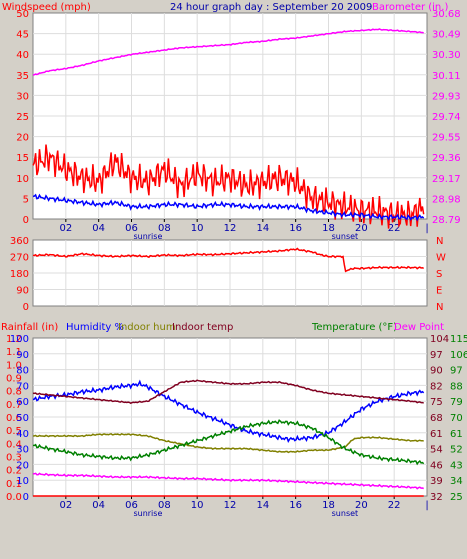  I want to click on y-tick-label: 88, so click(456, 386).